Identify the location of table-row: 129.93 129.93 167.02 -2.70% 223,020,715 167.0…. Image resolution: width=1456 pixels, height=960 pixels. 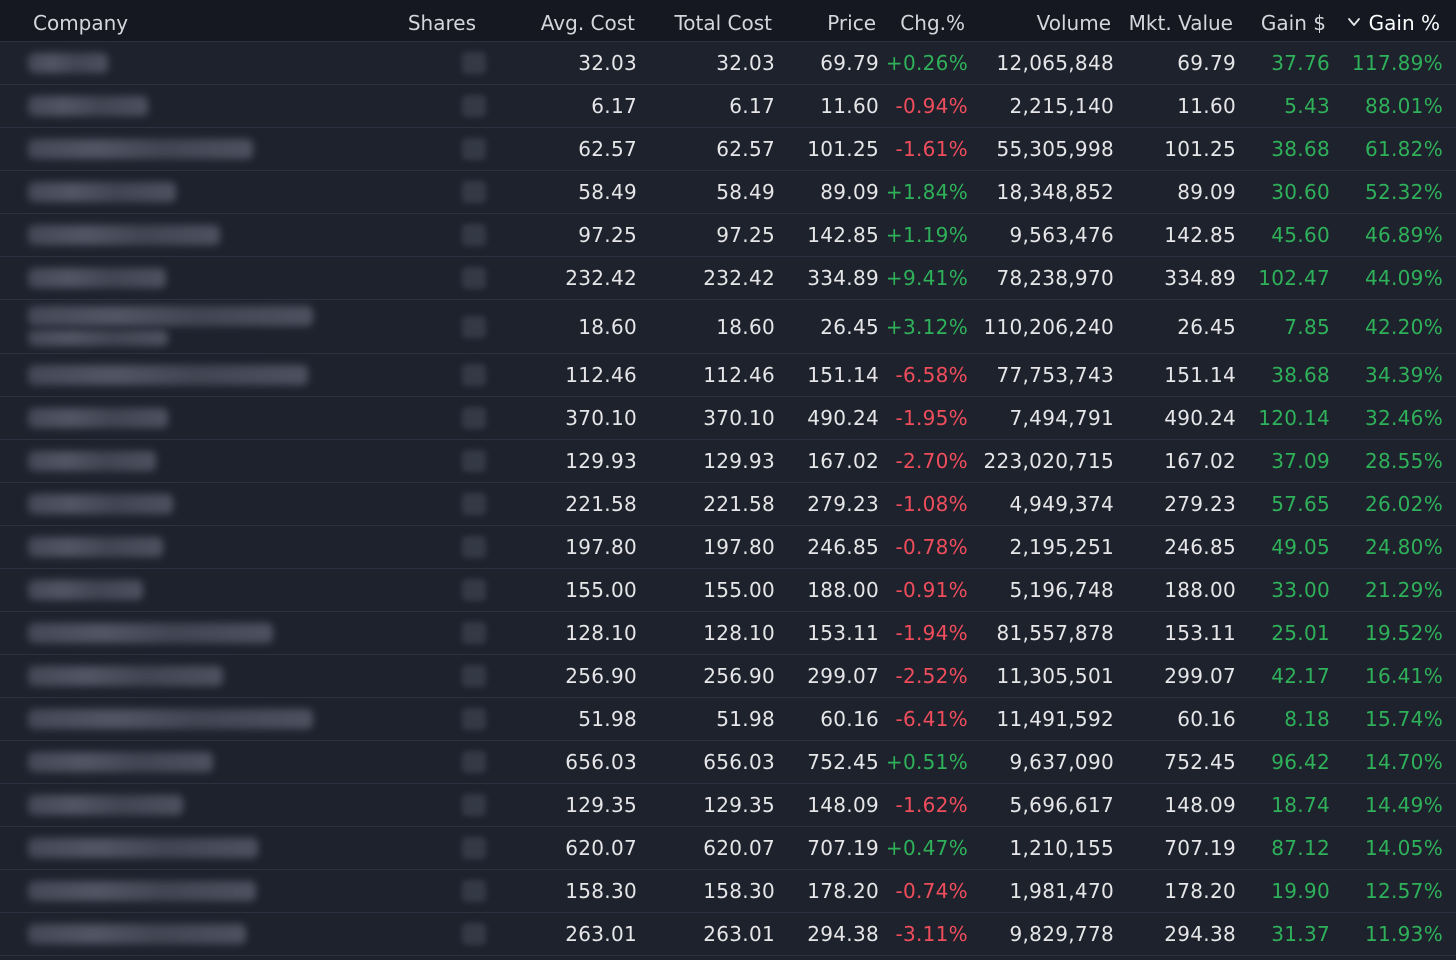
(728, 461).